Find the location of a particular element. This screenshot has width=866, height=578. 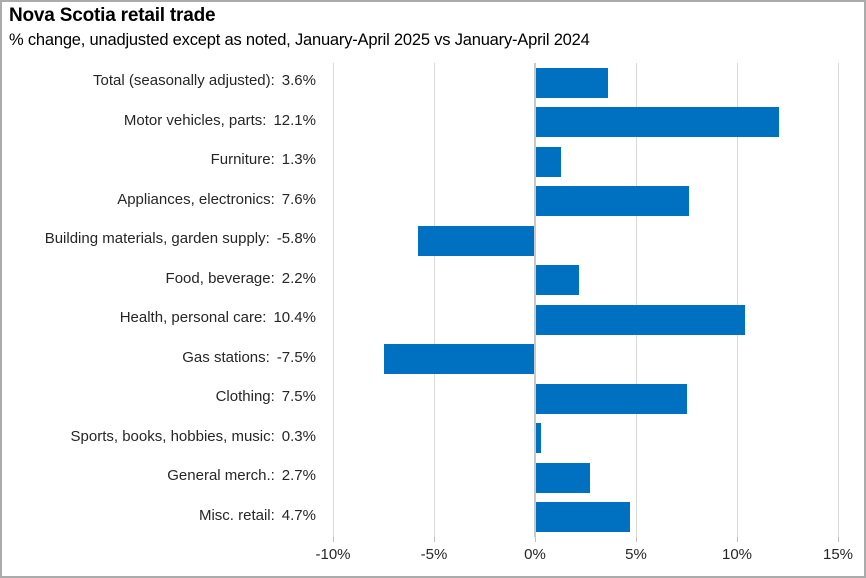

category-name: Building materials, garden supply: is located at coordinates (157, 239).